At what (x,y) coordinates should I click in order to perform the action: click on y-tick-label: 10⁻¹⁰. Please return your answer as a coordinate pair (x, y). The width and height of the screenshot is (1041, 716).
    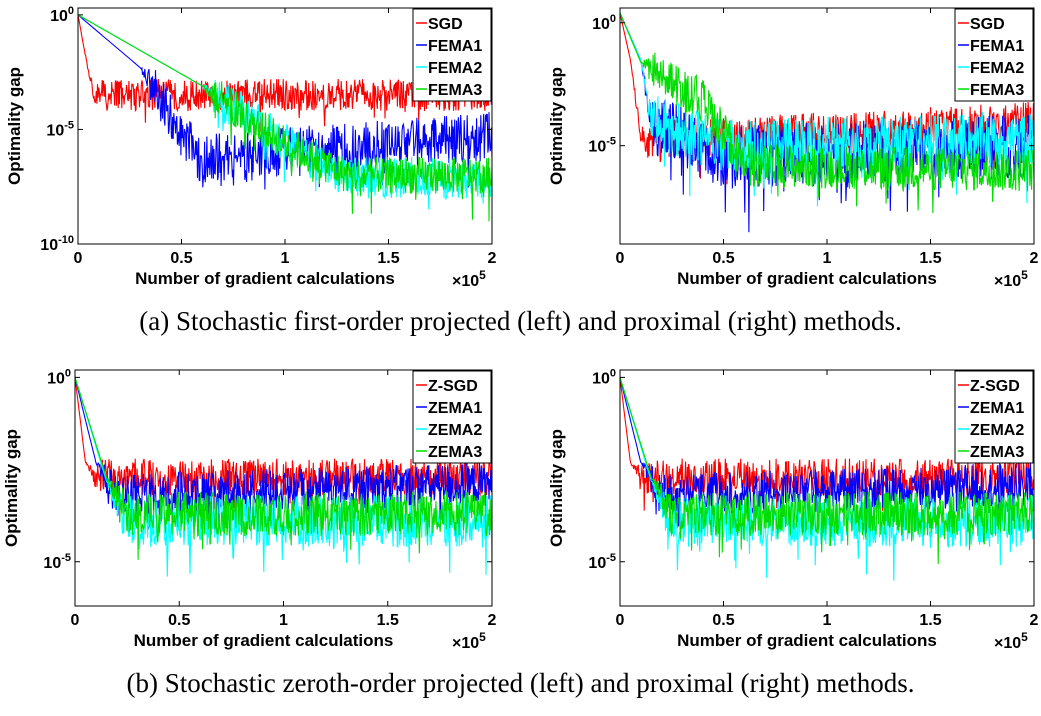
    Looking at the image, I should click on (57, 244).